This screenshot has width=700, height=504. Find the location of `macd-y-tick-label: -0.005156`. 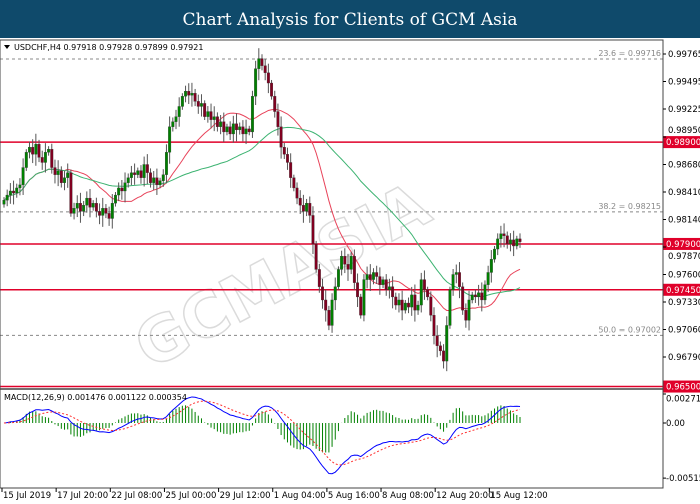

macd-y-tick-label: -0.005156 is located at coordinates (683, 479).